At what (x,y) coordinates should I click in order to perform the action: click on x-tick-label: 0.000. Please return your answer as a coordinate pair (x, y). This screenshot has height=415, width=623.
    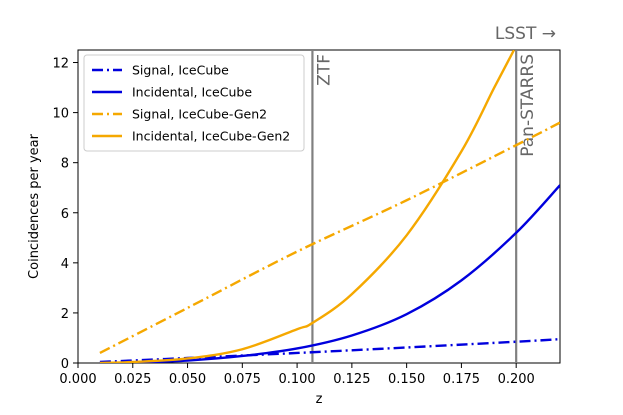
    Looking at the image, I should click on (77, 379).